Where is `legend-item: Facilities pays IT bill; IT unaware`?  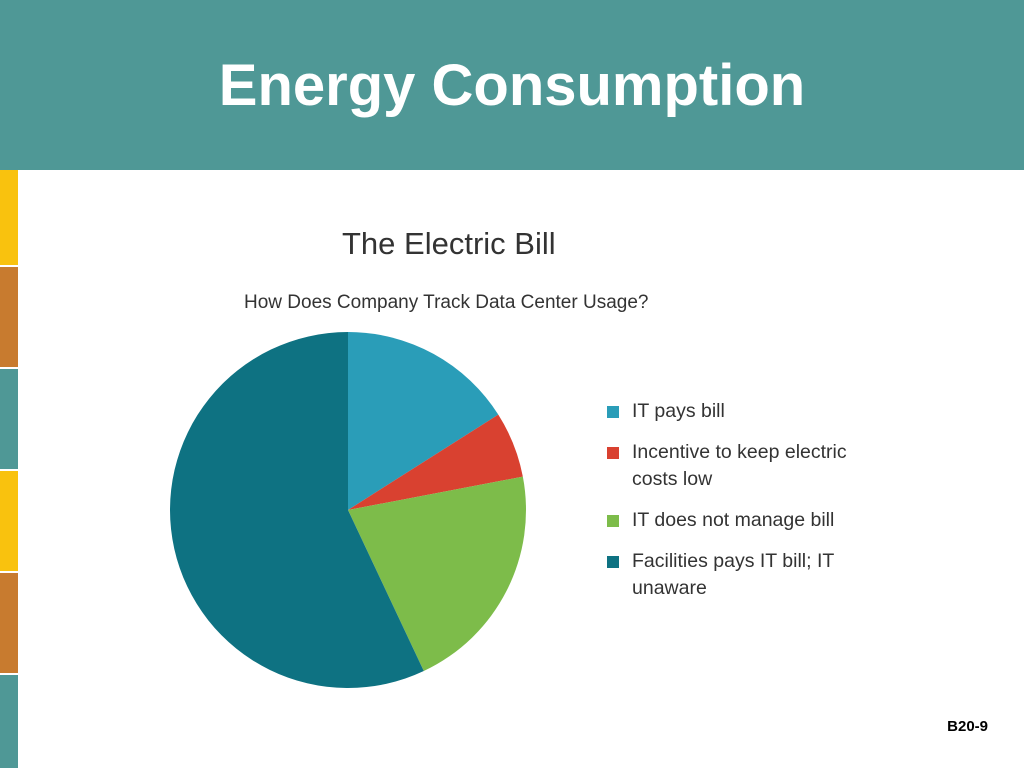
legend-item: Facilities pays IT bill; IT unaware is located at coordinates (742, 575).